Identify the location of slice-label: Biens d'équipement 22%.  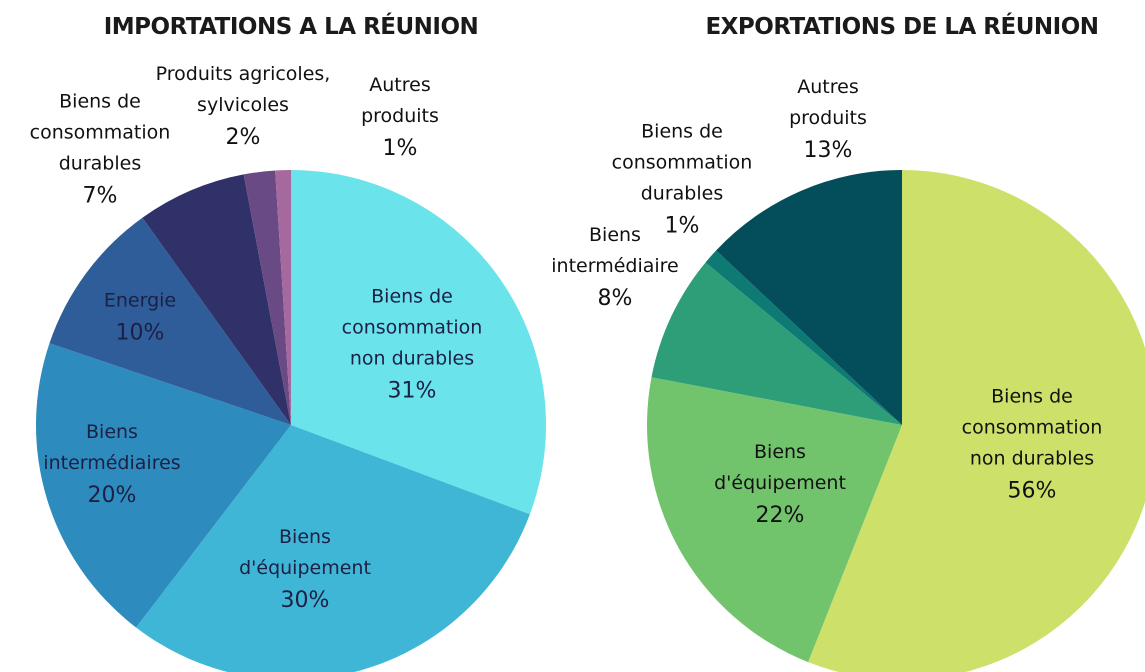
(780, 485).